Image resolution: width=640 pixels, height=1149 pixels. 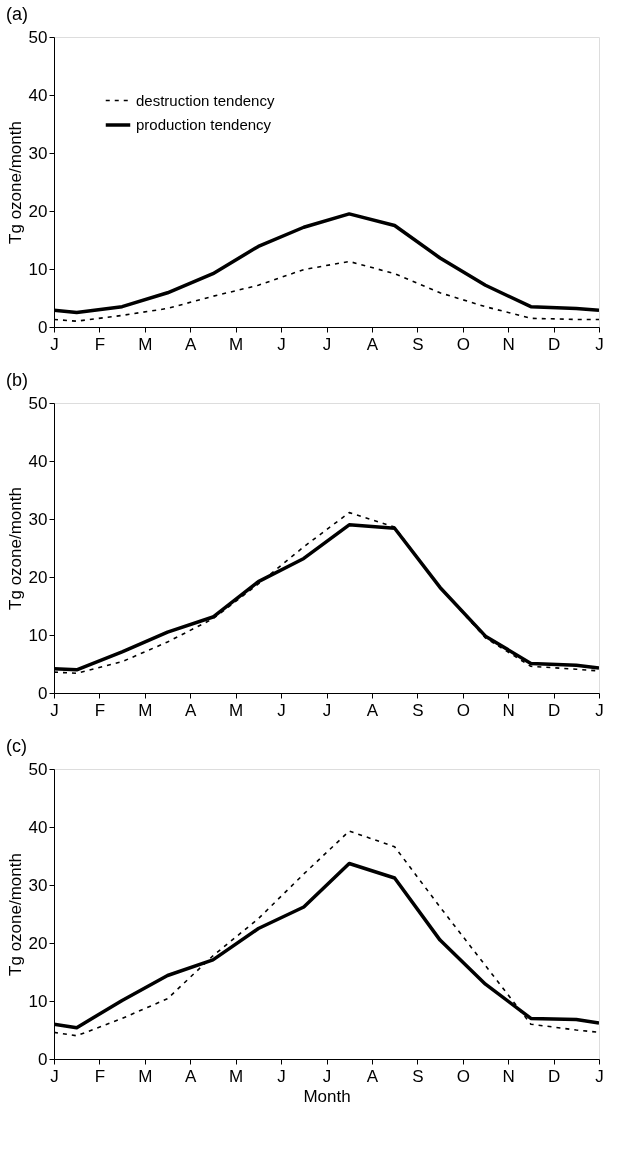 What do you see at coordinates (17, 14) in the screenshot?
I see `chart-title: (a)` at bounding box center [17, 14].